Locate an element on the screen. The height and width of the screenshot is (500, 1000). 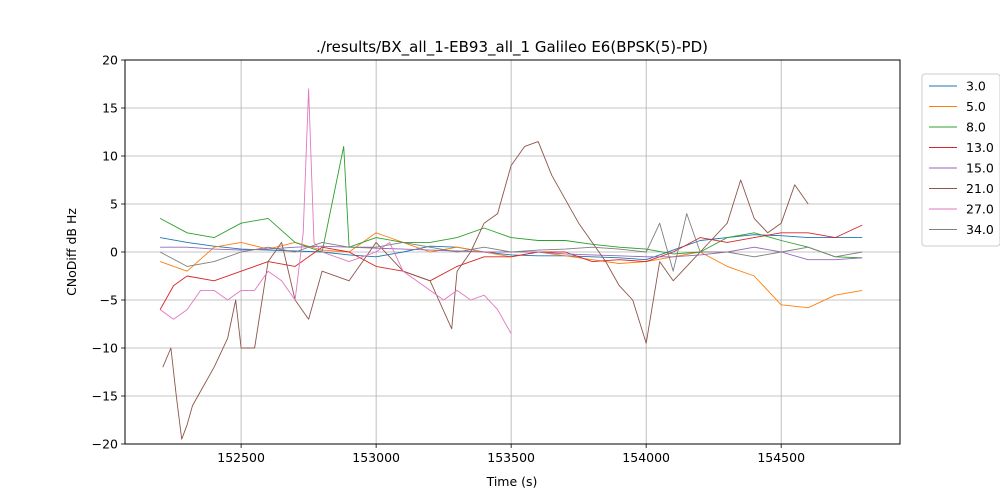
y-tick-label: 5 is located at coordinates (114, 204).